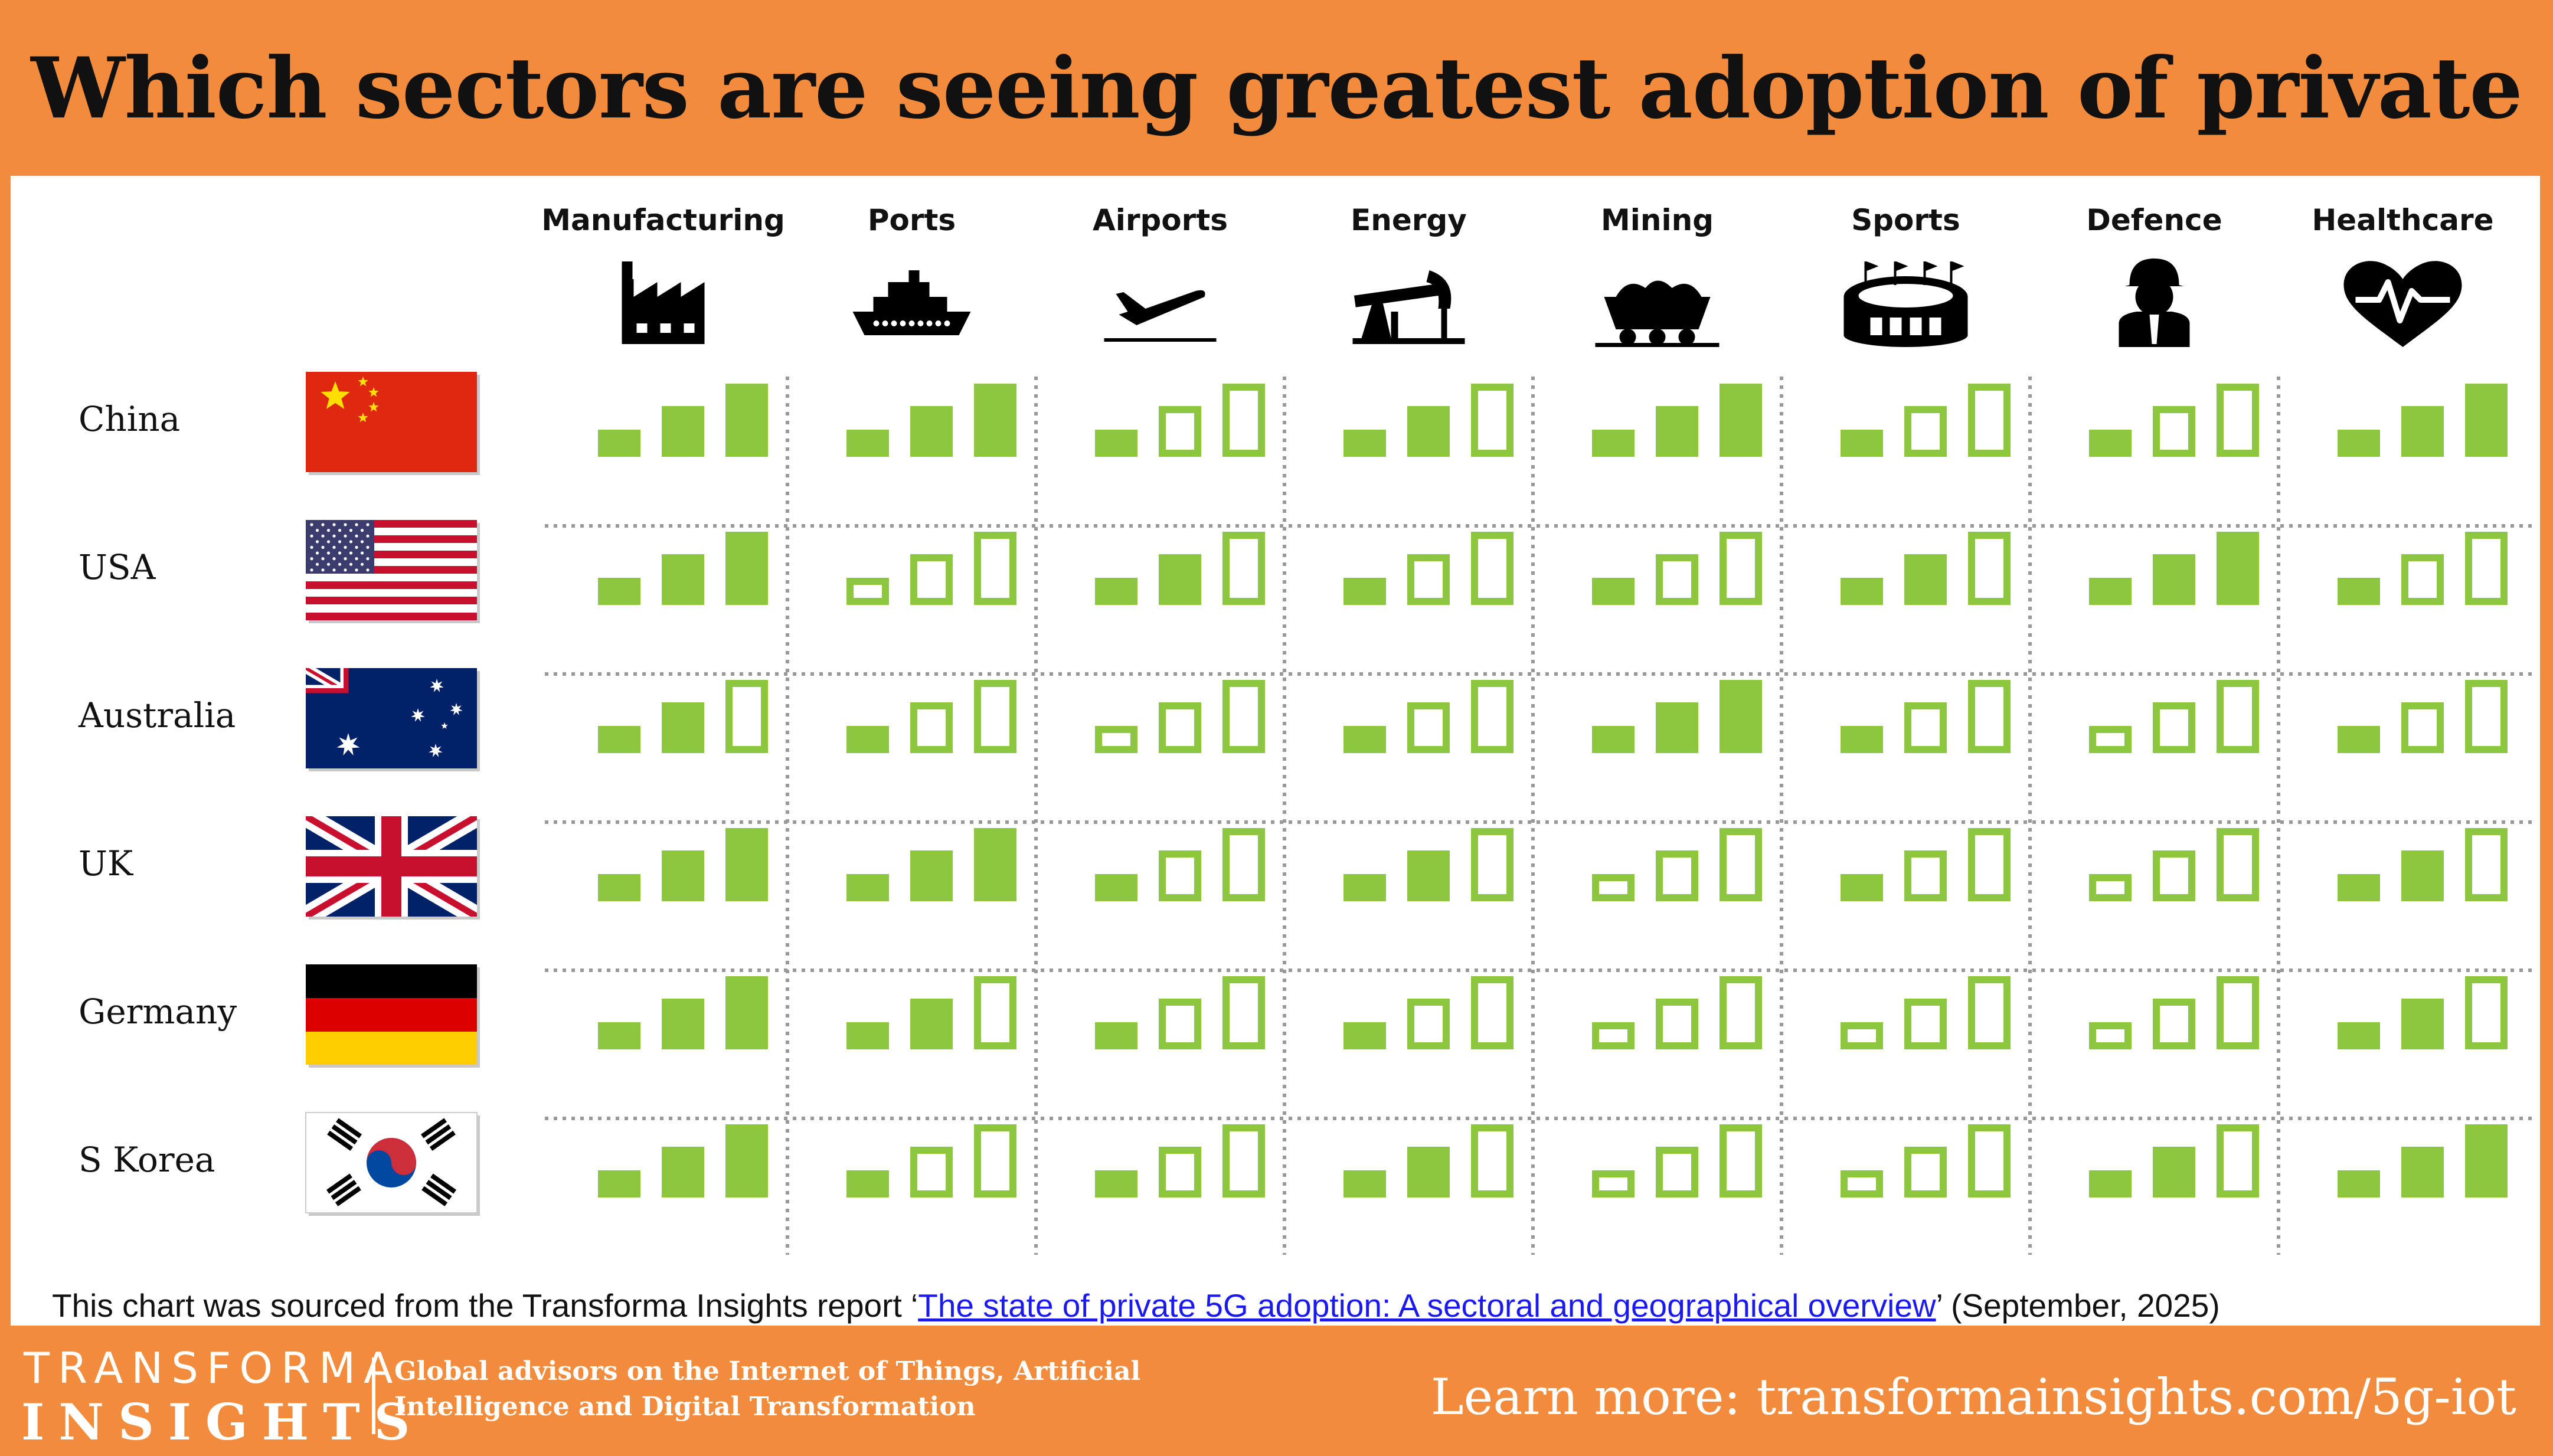 The width and height of the screenshot is (2553, 1456). Describe the element at coordinates (393, 1016) in the screenshot. I see `germany-flag-icon` at that location.